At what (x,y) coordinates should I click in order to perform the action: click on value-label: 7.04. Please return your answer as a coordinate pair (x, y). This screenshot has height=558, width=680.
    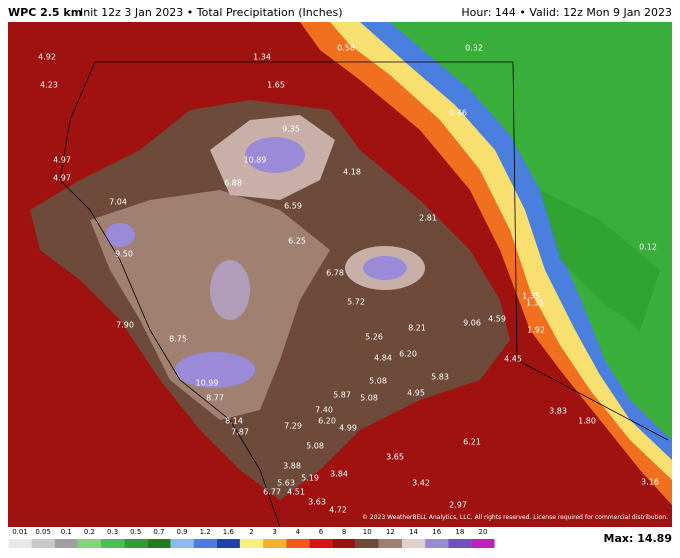
    Looking at the image, I should click on (118, 202).